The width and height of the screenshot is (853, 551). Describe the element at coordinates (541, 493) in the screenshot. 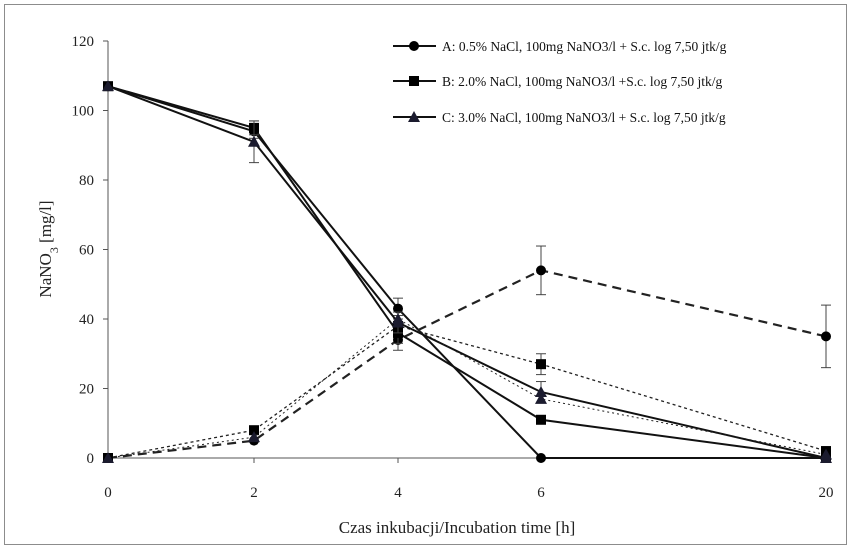

I see `x-tick-label: 6` at that location.